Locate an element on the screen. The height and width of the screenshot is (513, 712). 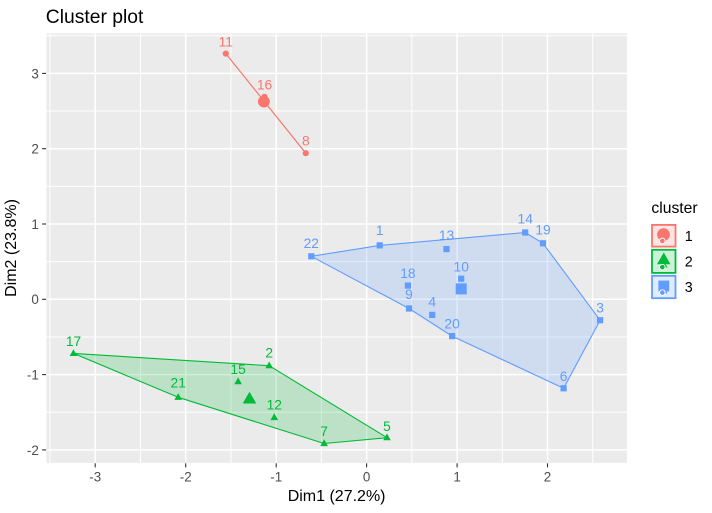
svg-text: 12 is located at coordinates (274, 404).